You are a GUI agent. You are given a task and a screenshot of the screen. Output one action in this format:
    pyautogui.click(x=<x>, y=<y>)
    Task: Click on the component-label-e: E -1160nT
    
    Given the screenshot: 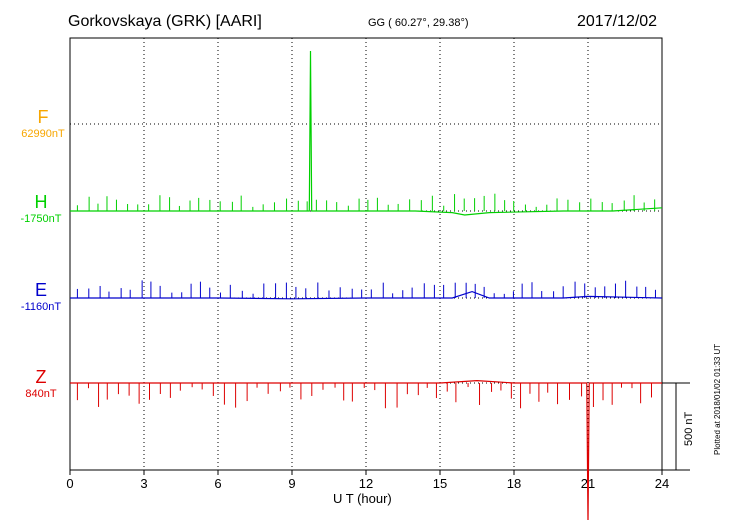 What is the action you would take?
    pyautogui.click(x=41, y=297)
    